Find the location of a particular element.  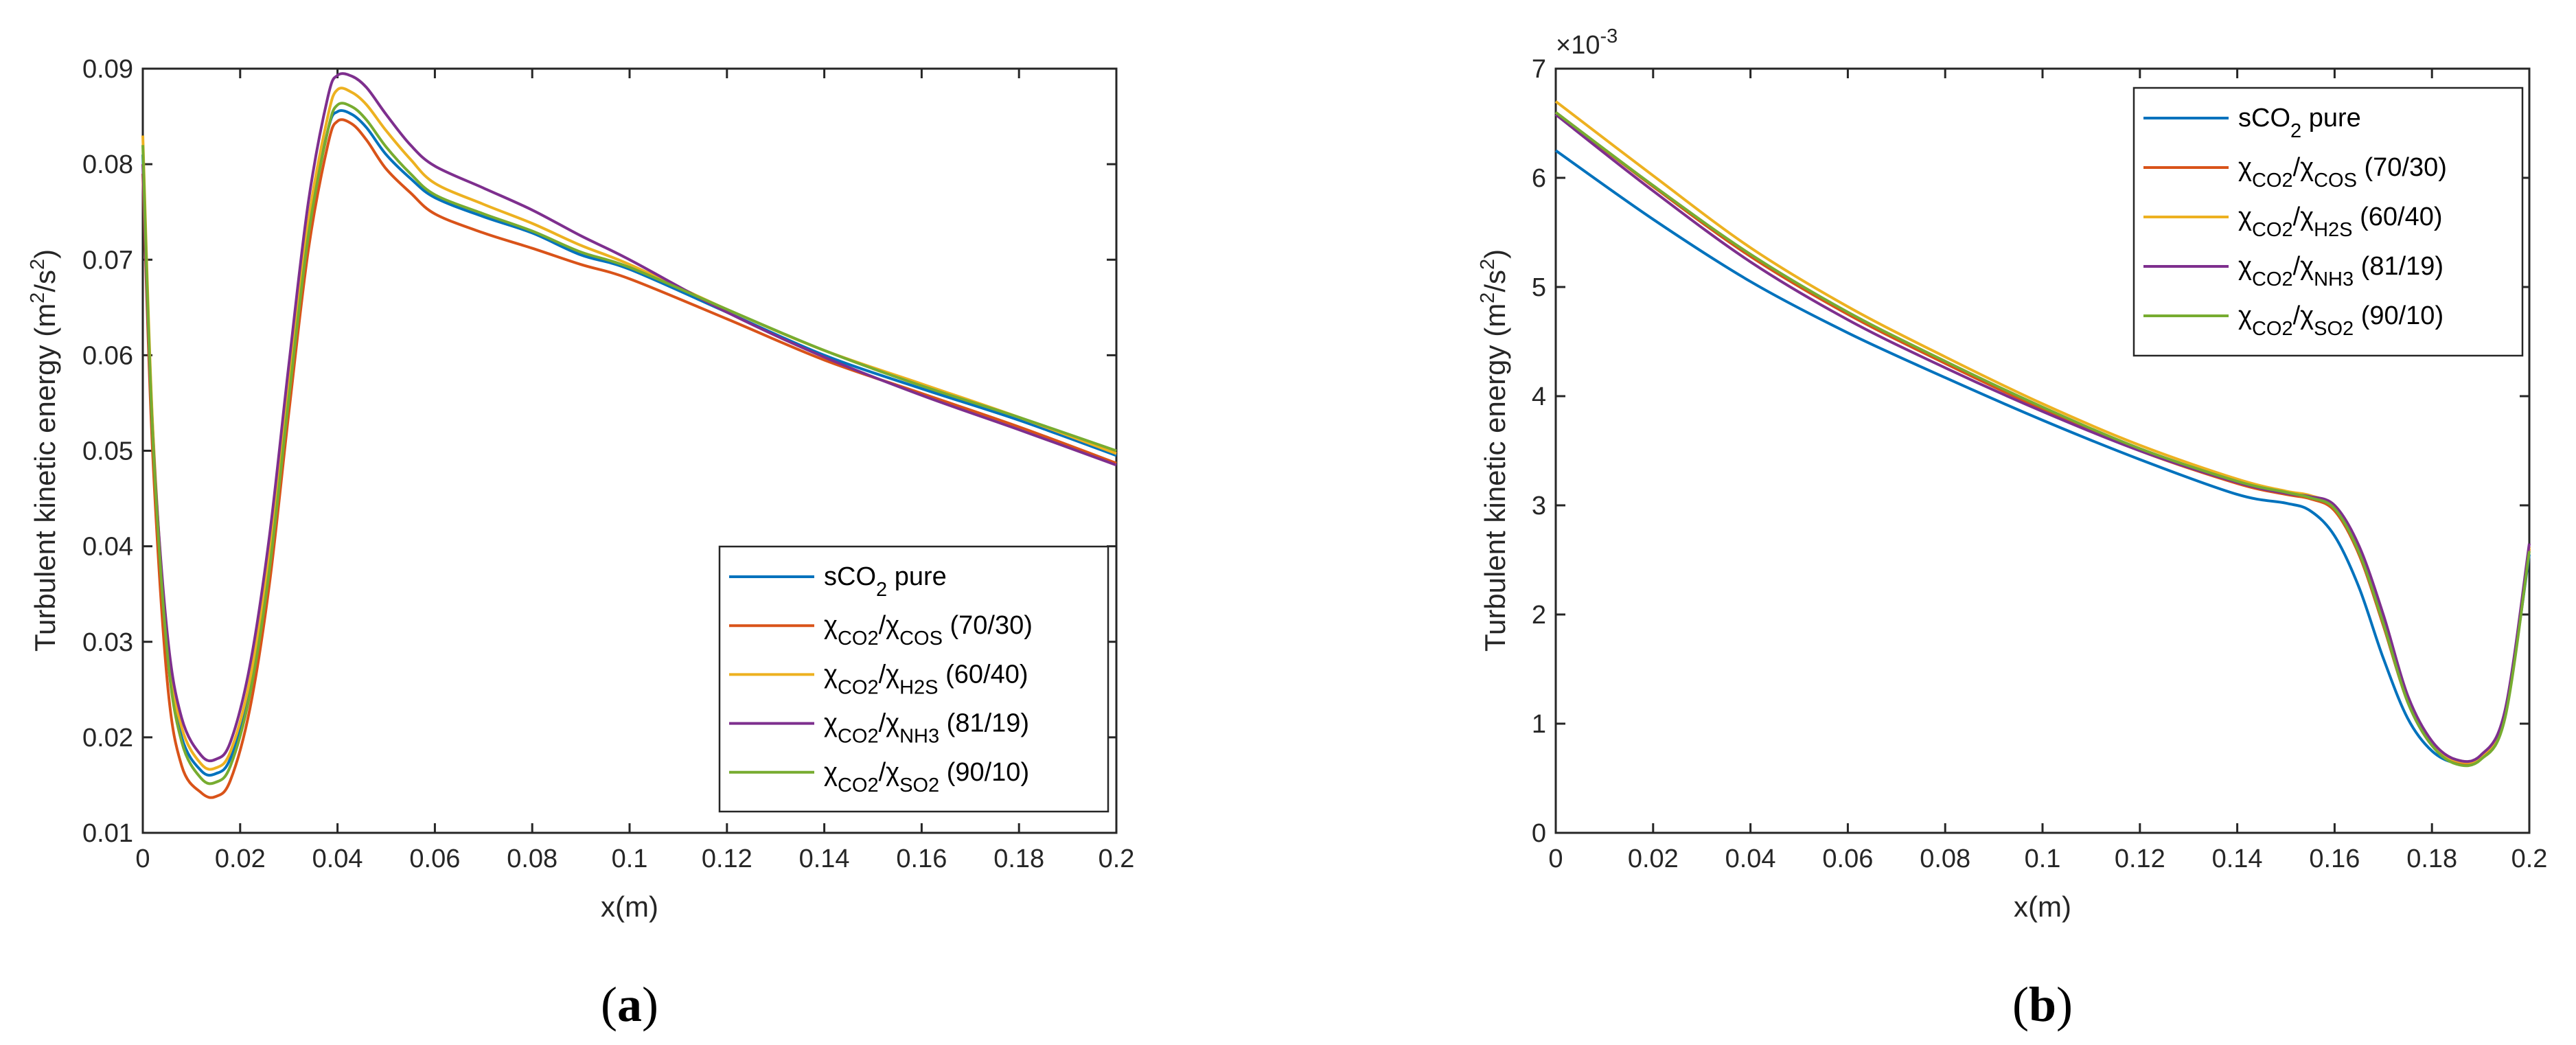

panel-label-a: (a) is located at coordinates (629, 1004).